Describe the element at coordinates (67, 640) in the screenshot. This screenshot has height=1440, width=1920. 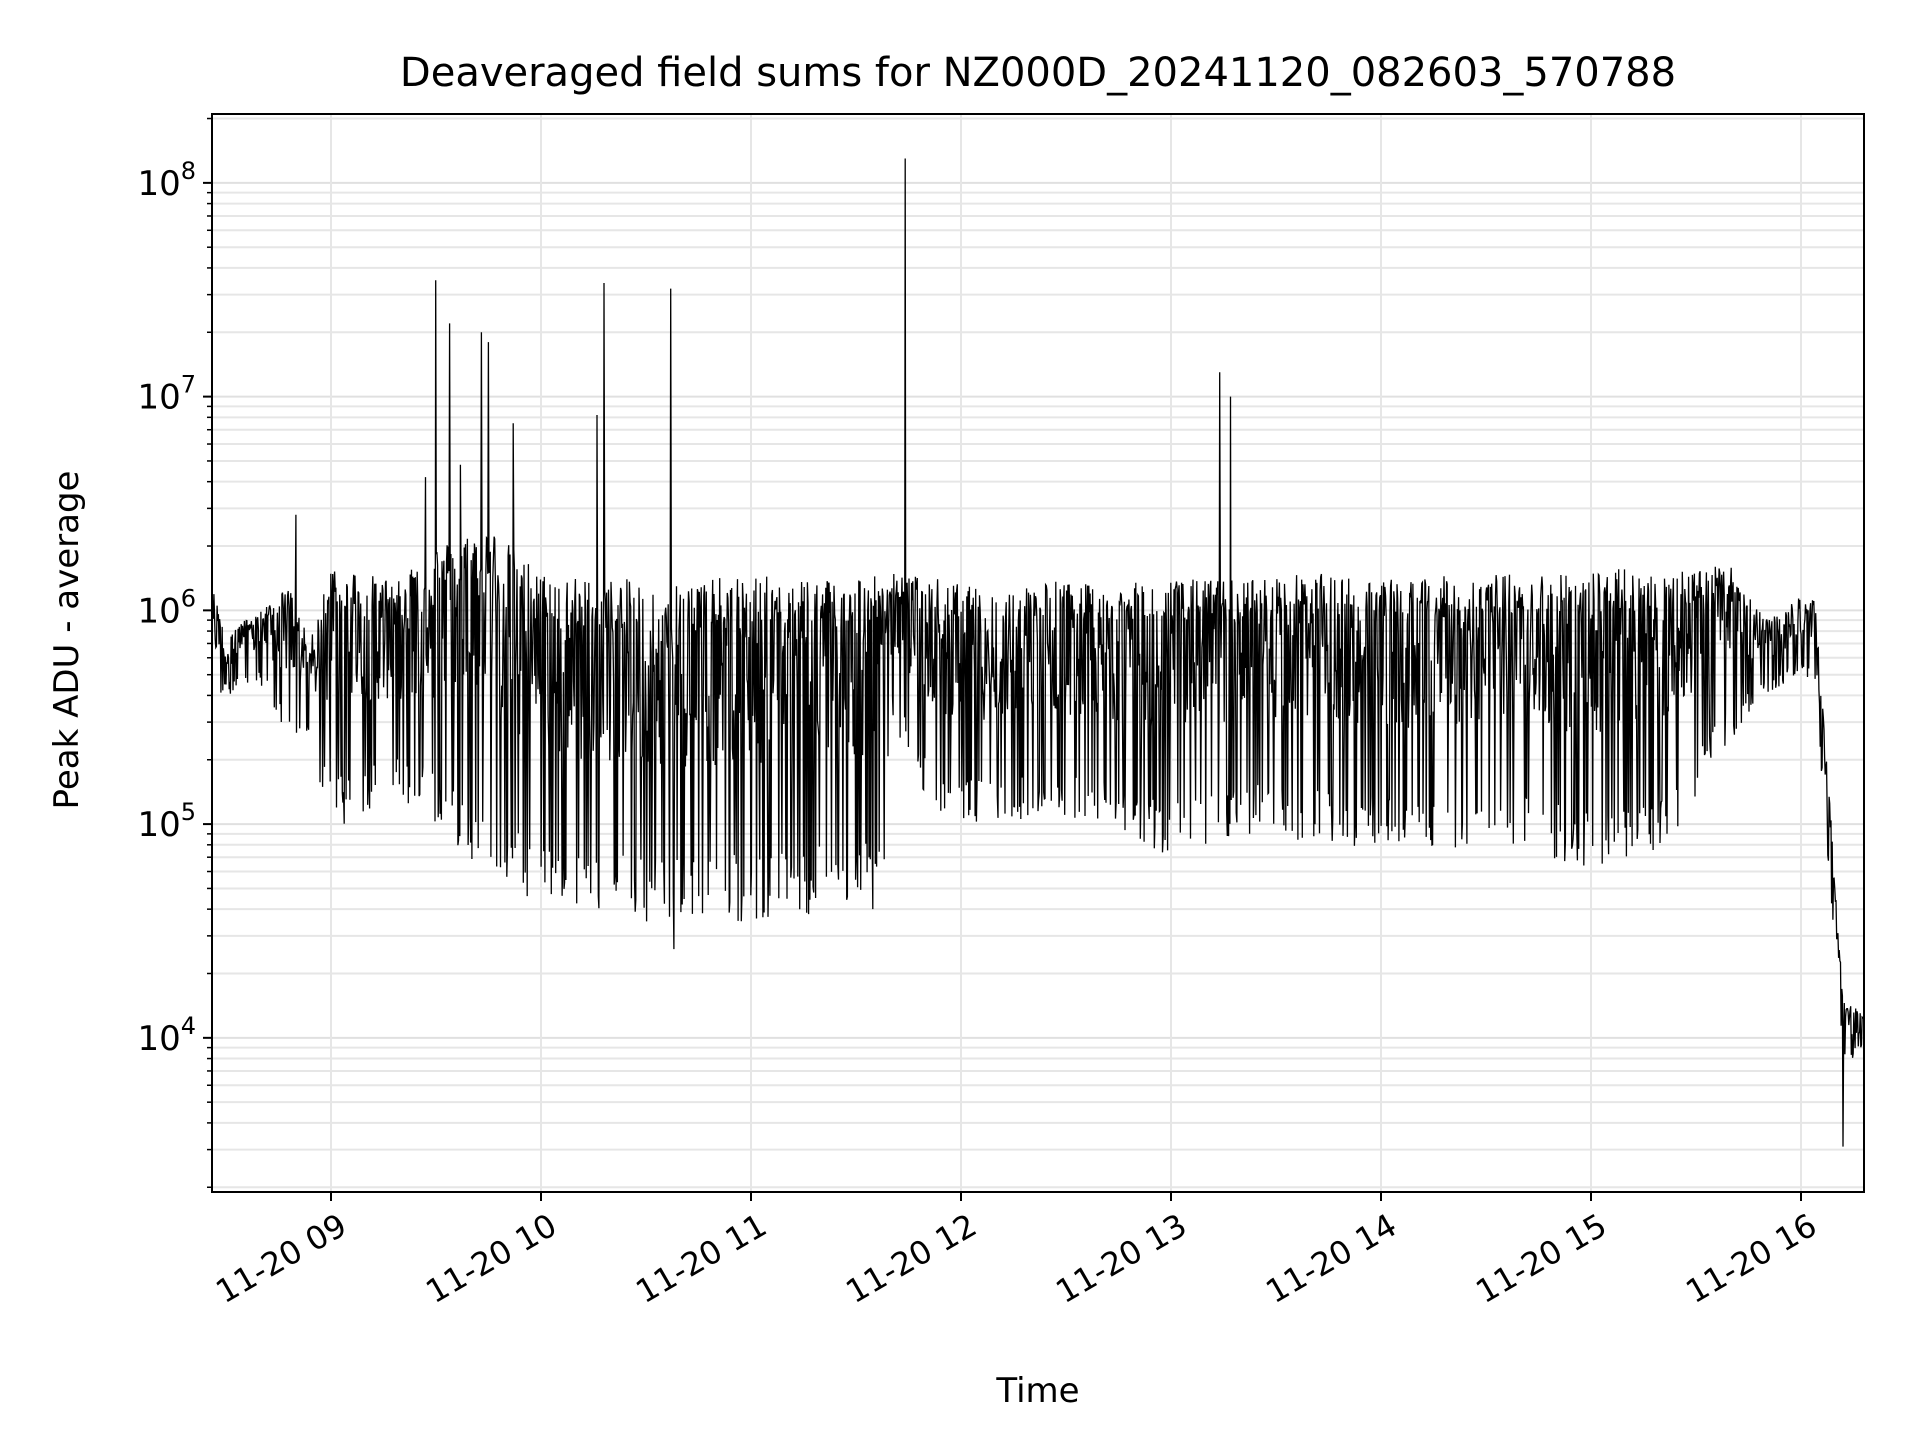
I see `y-axis-label: Peak ADU - average` at that location.